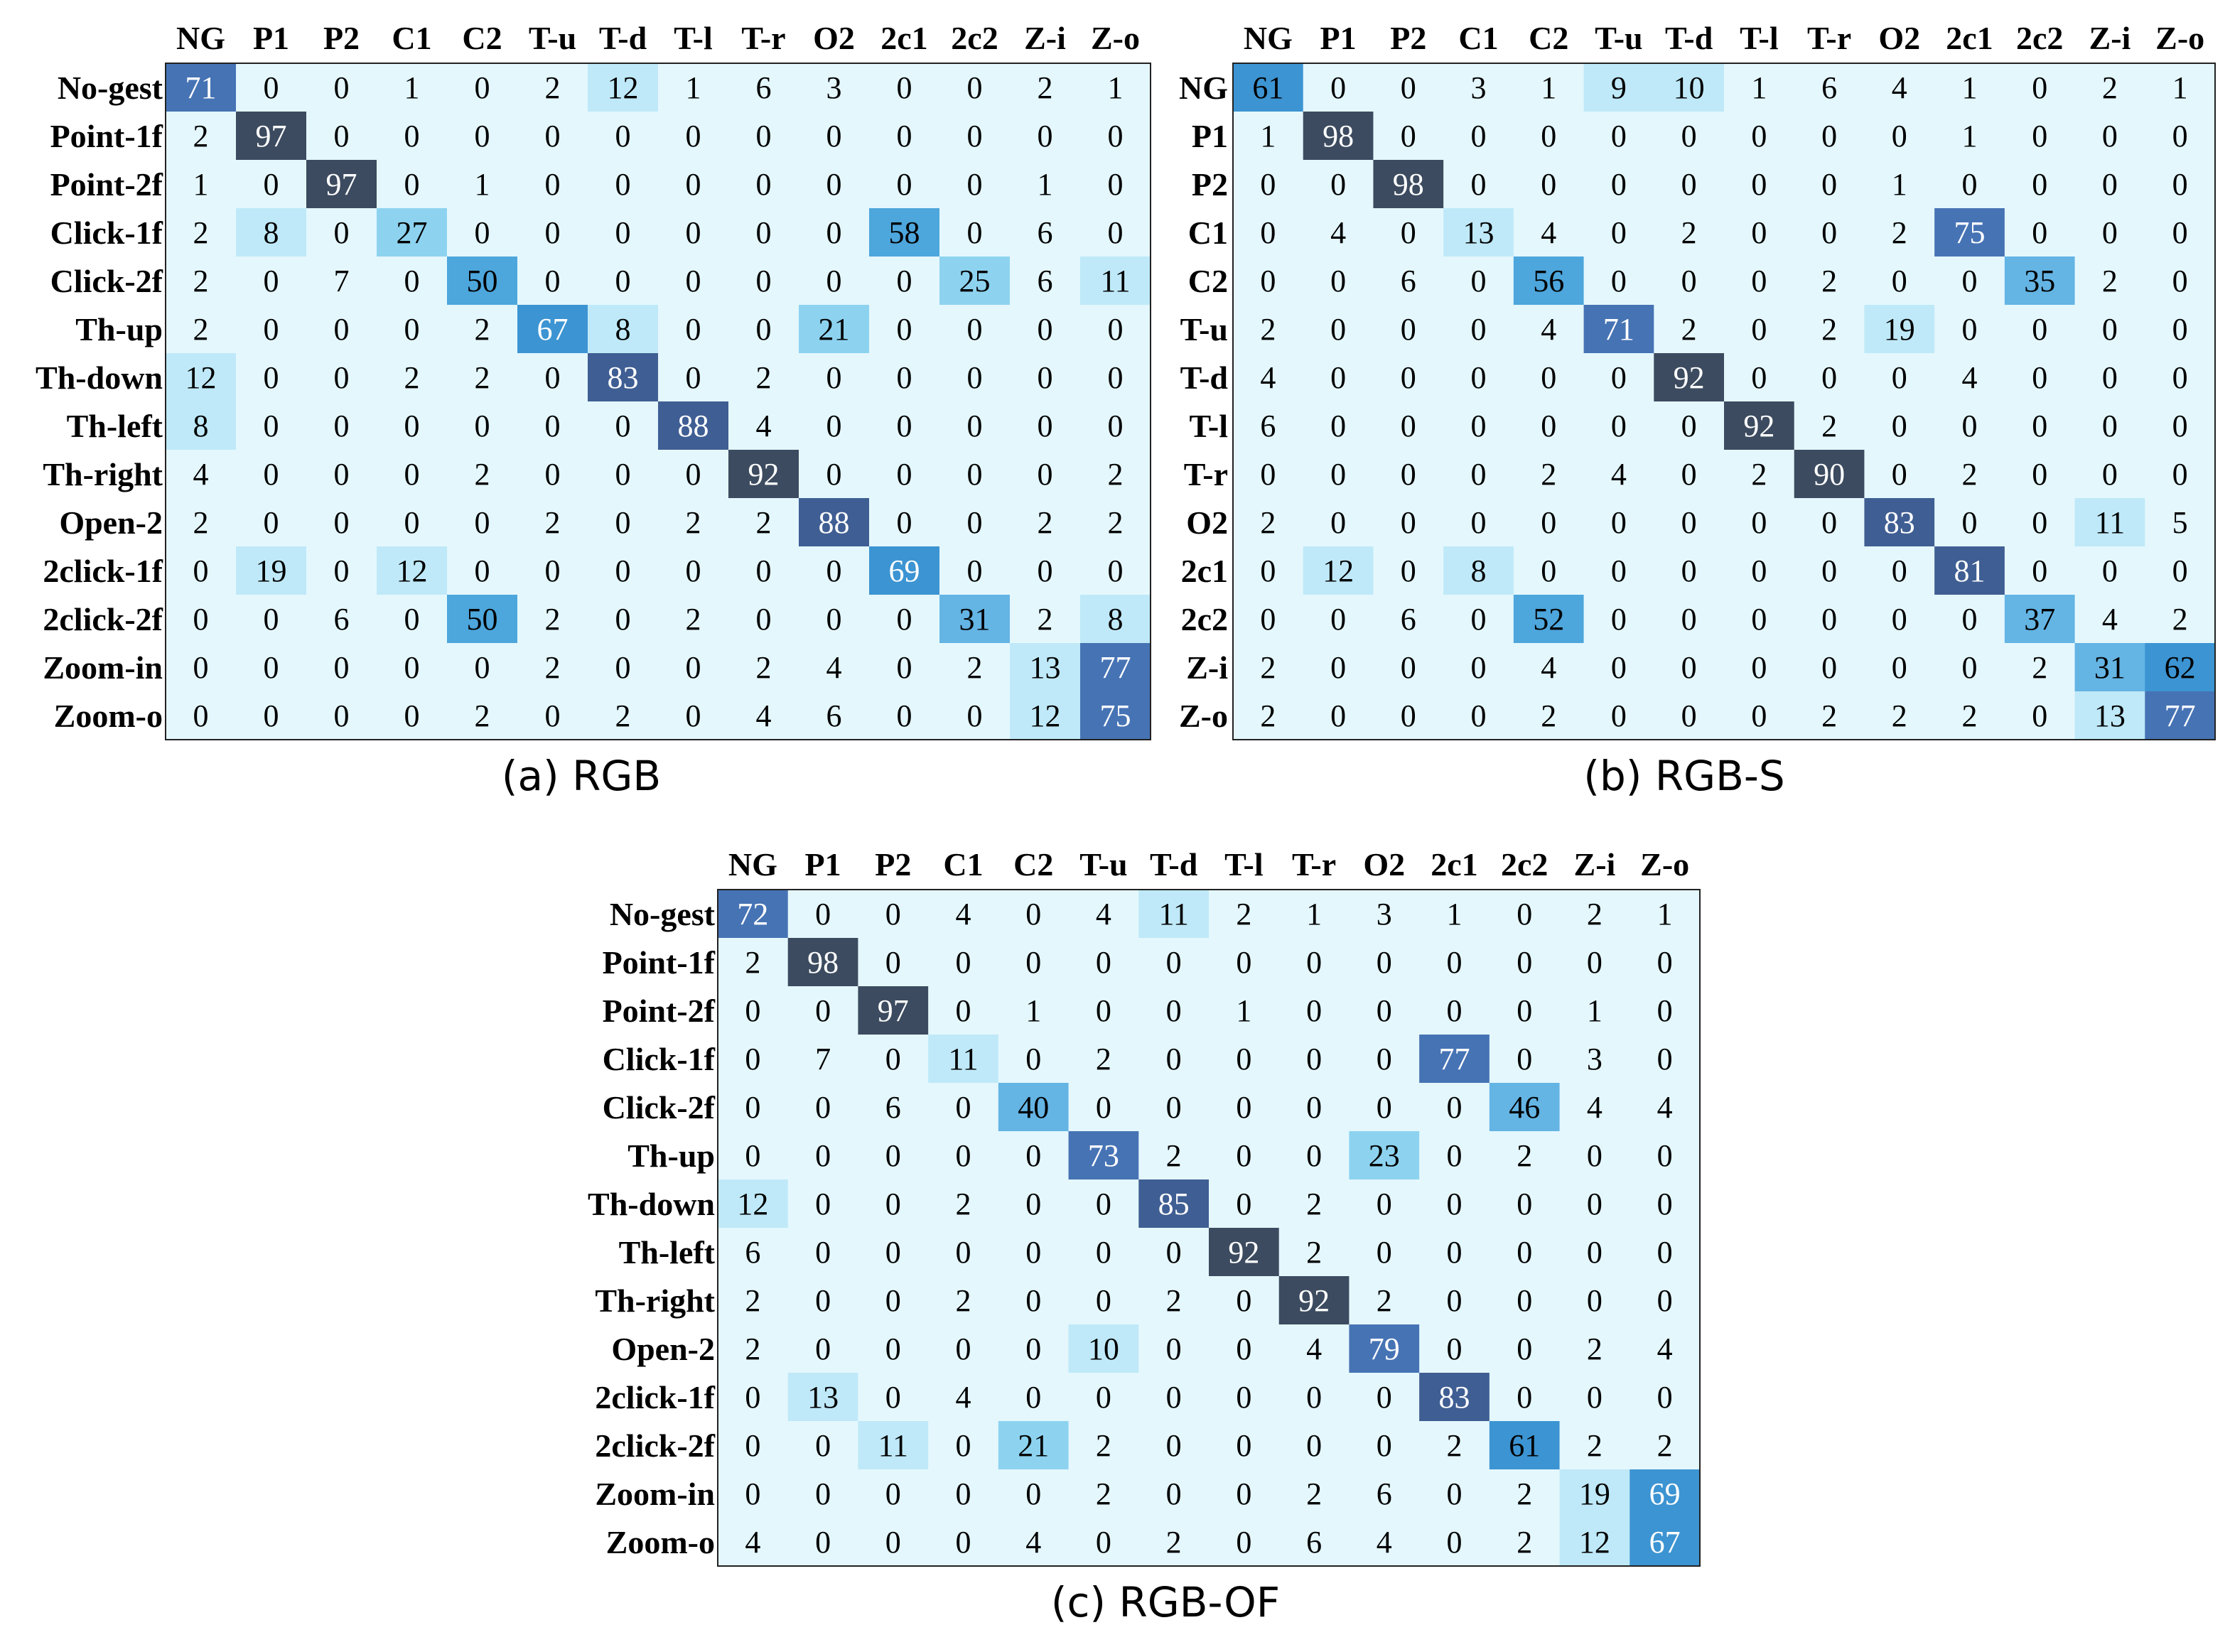 Image resolution: width=2230 pixels, height=1652 pixels. What do you see at coordinates (103, 571) in the screenshot?
I see `row-label: 2click-1f` at bounding box center [103, 571].